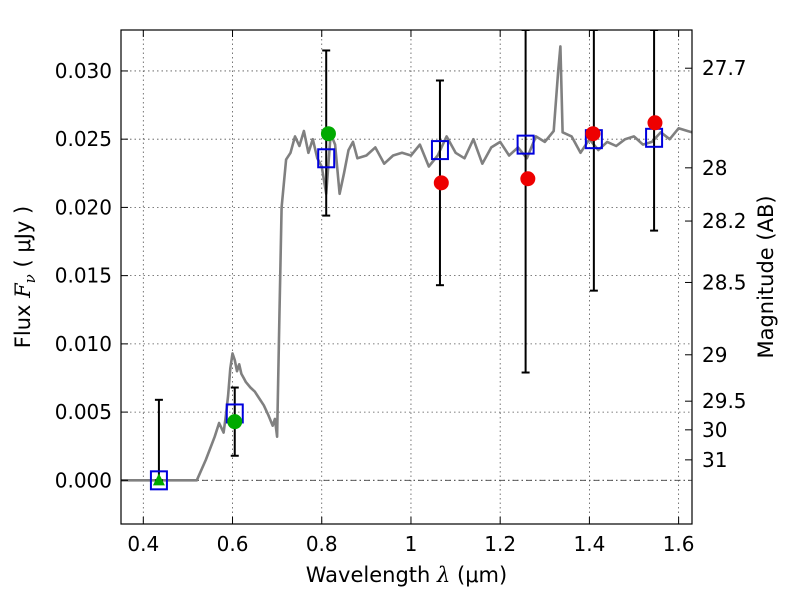 This screenshot has width=800, height=600. I want to click on right-tick-label: 29, so click(714, 355).